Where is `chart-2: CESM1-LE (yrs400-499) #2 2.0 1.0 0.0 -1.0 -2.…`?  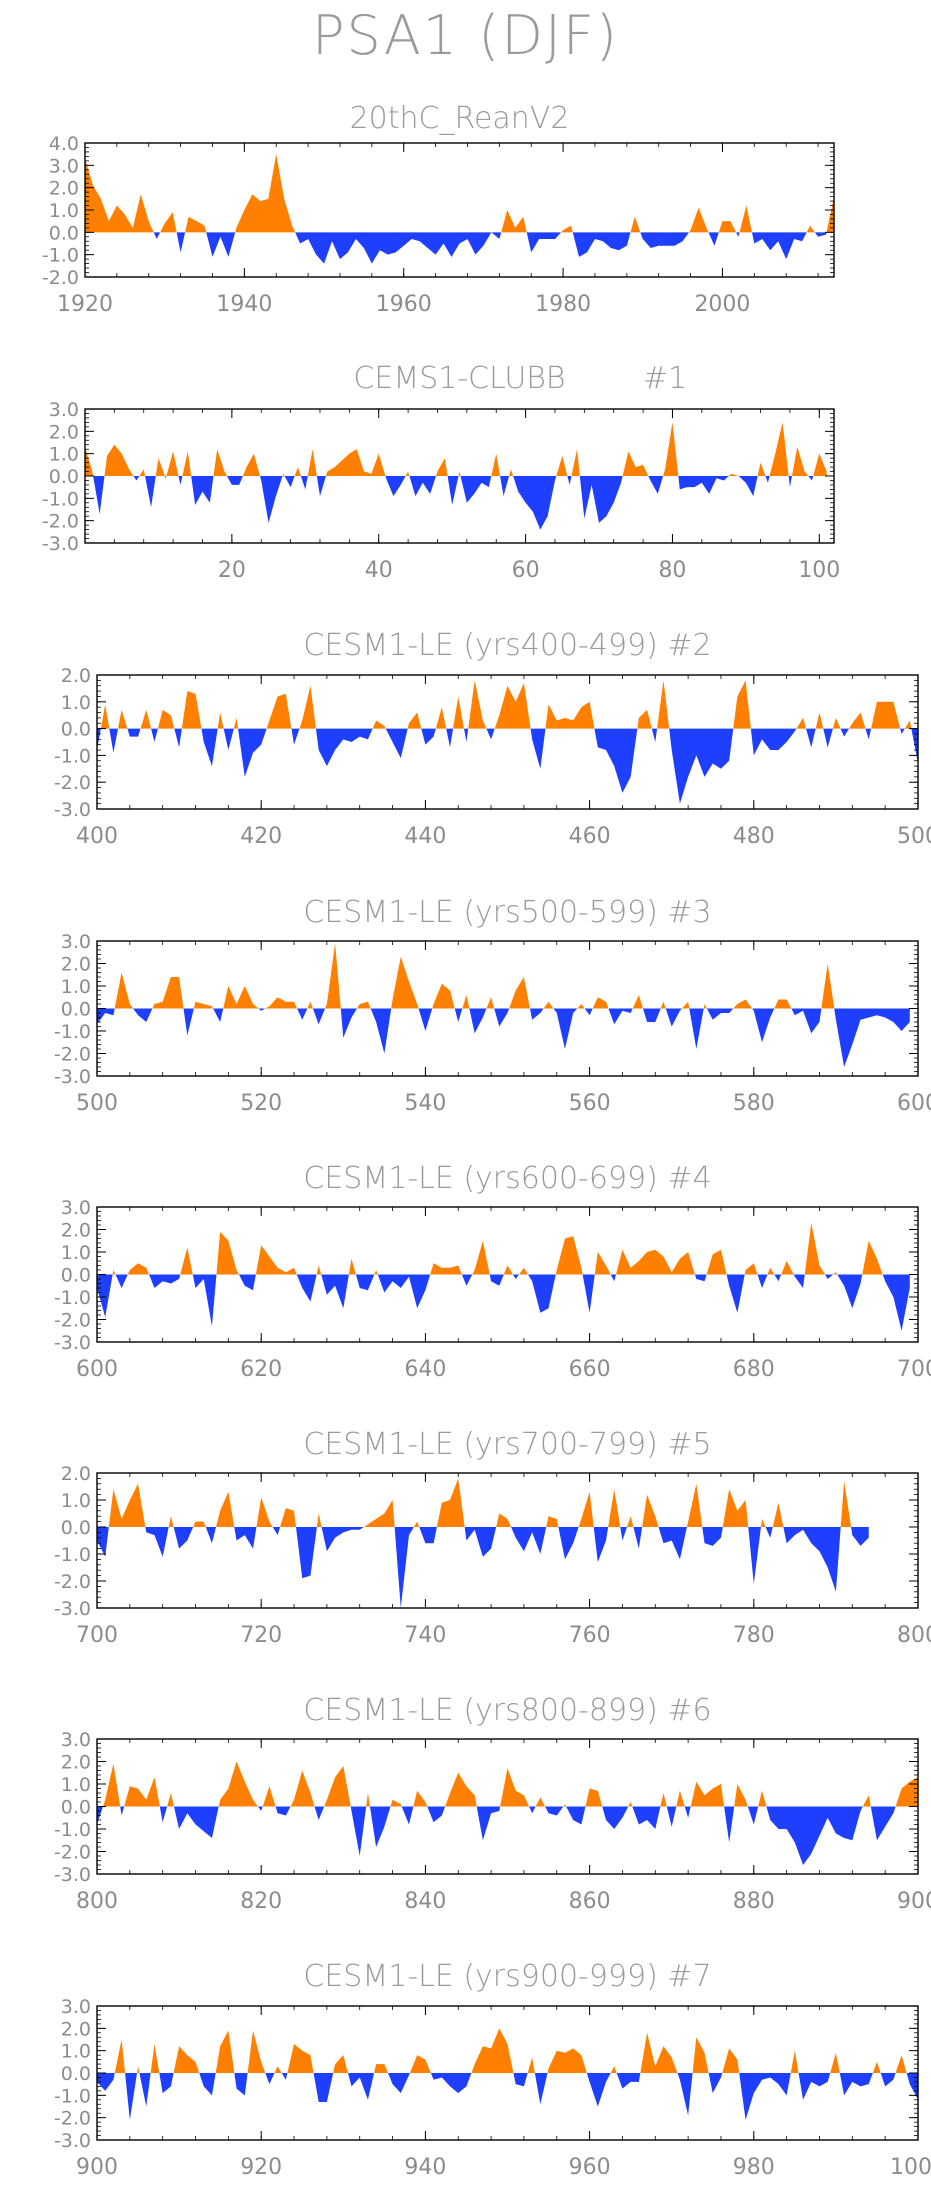
chart-2: CESM1-LE (yrs400-499) #2 2.0 1.0 0.0 -1.0 -2.… is located at coordinates (492, 738).